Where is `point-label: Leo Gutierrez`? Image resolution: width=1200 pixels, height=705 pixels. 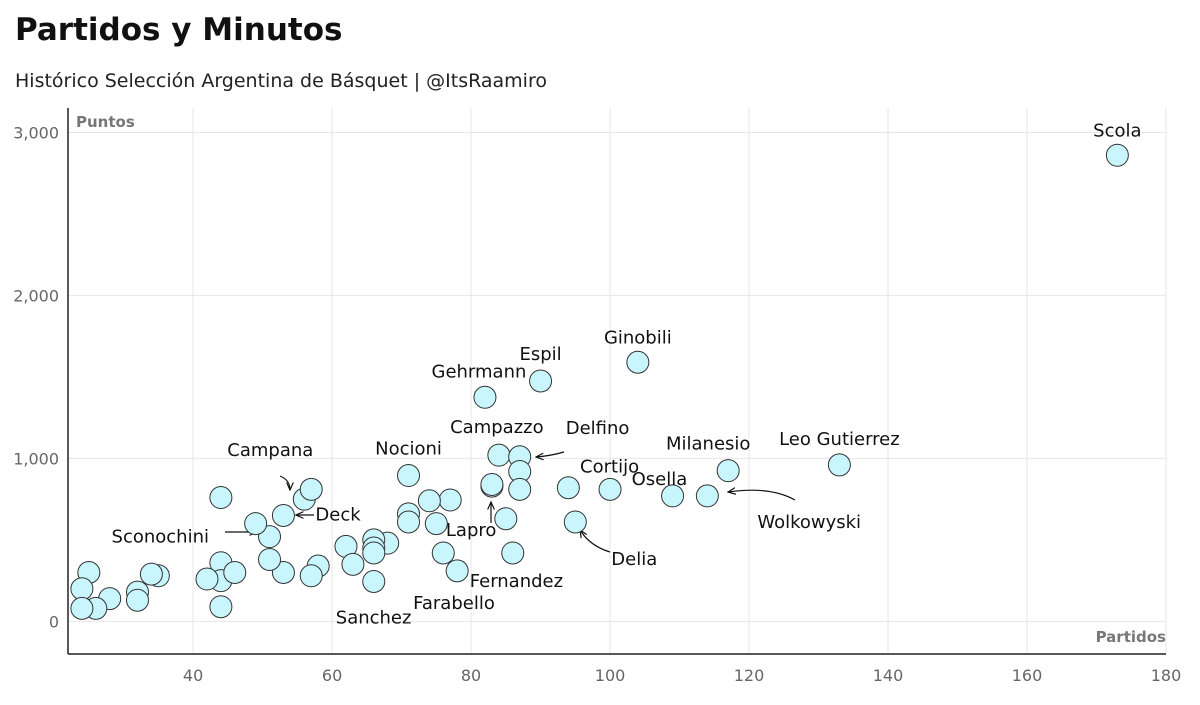
point-label: Leo Gutierrez is located at coordinates (839, 439).